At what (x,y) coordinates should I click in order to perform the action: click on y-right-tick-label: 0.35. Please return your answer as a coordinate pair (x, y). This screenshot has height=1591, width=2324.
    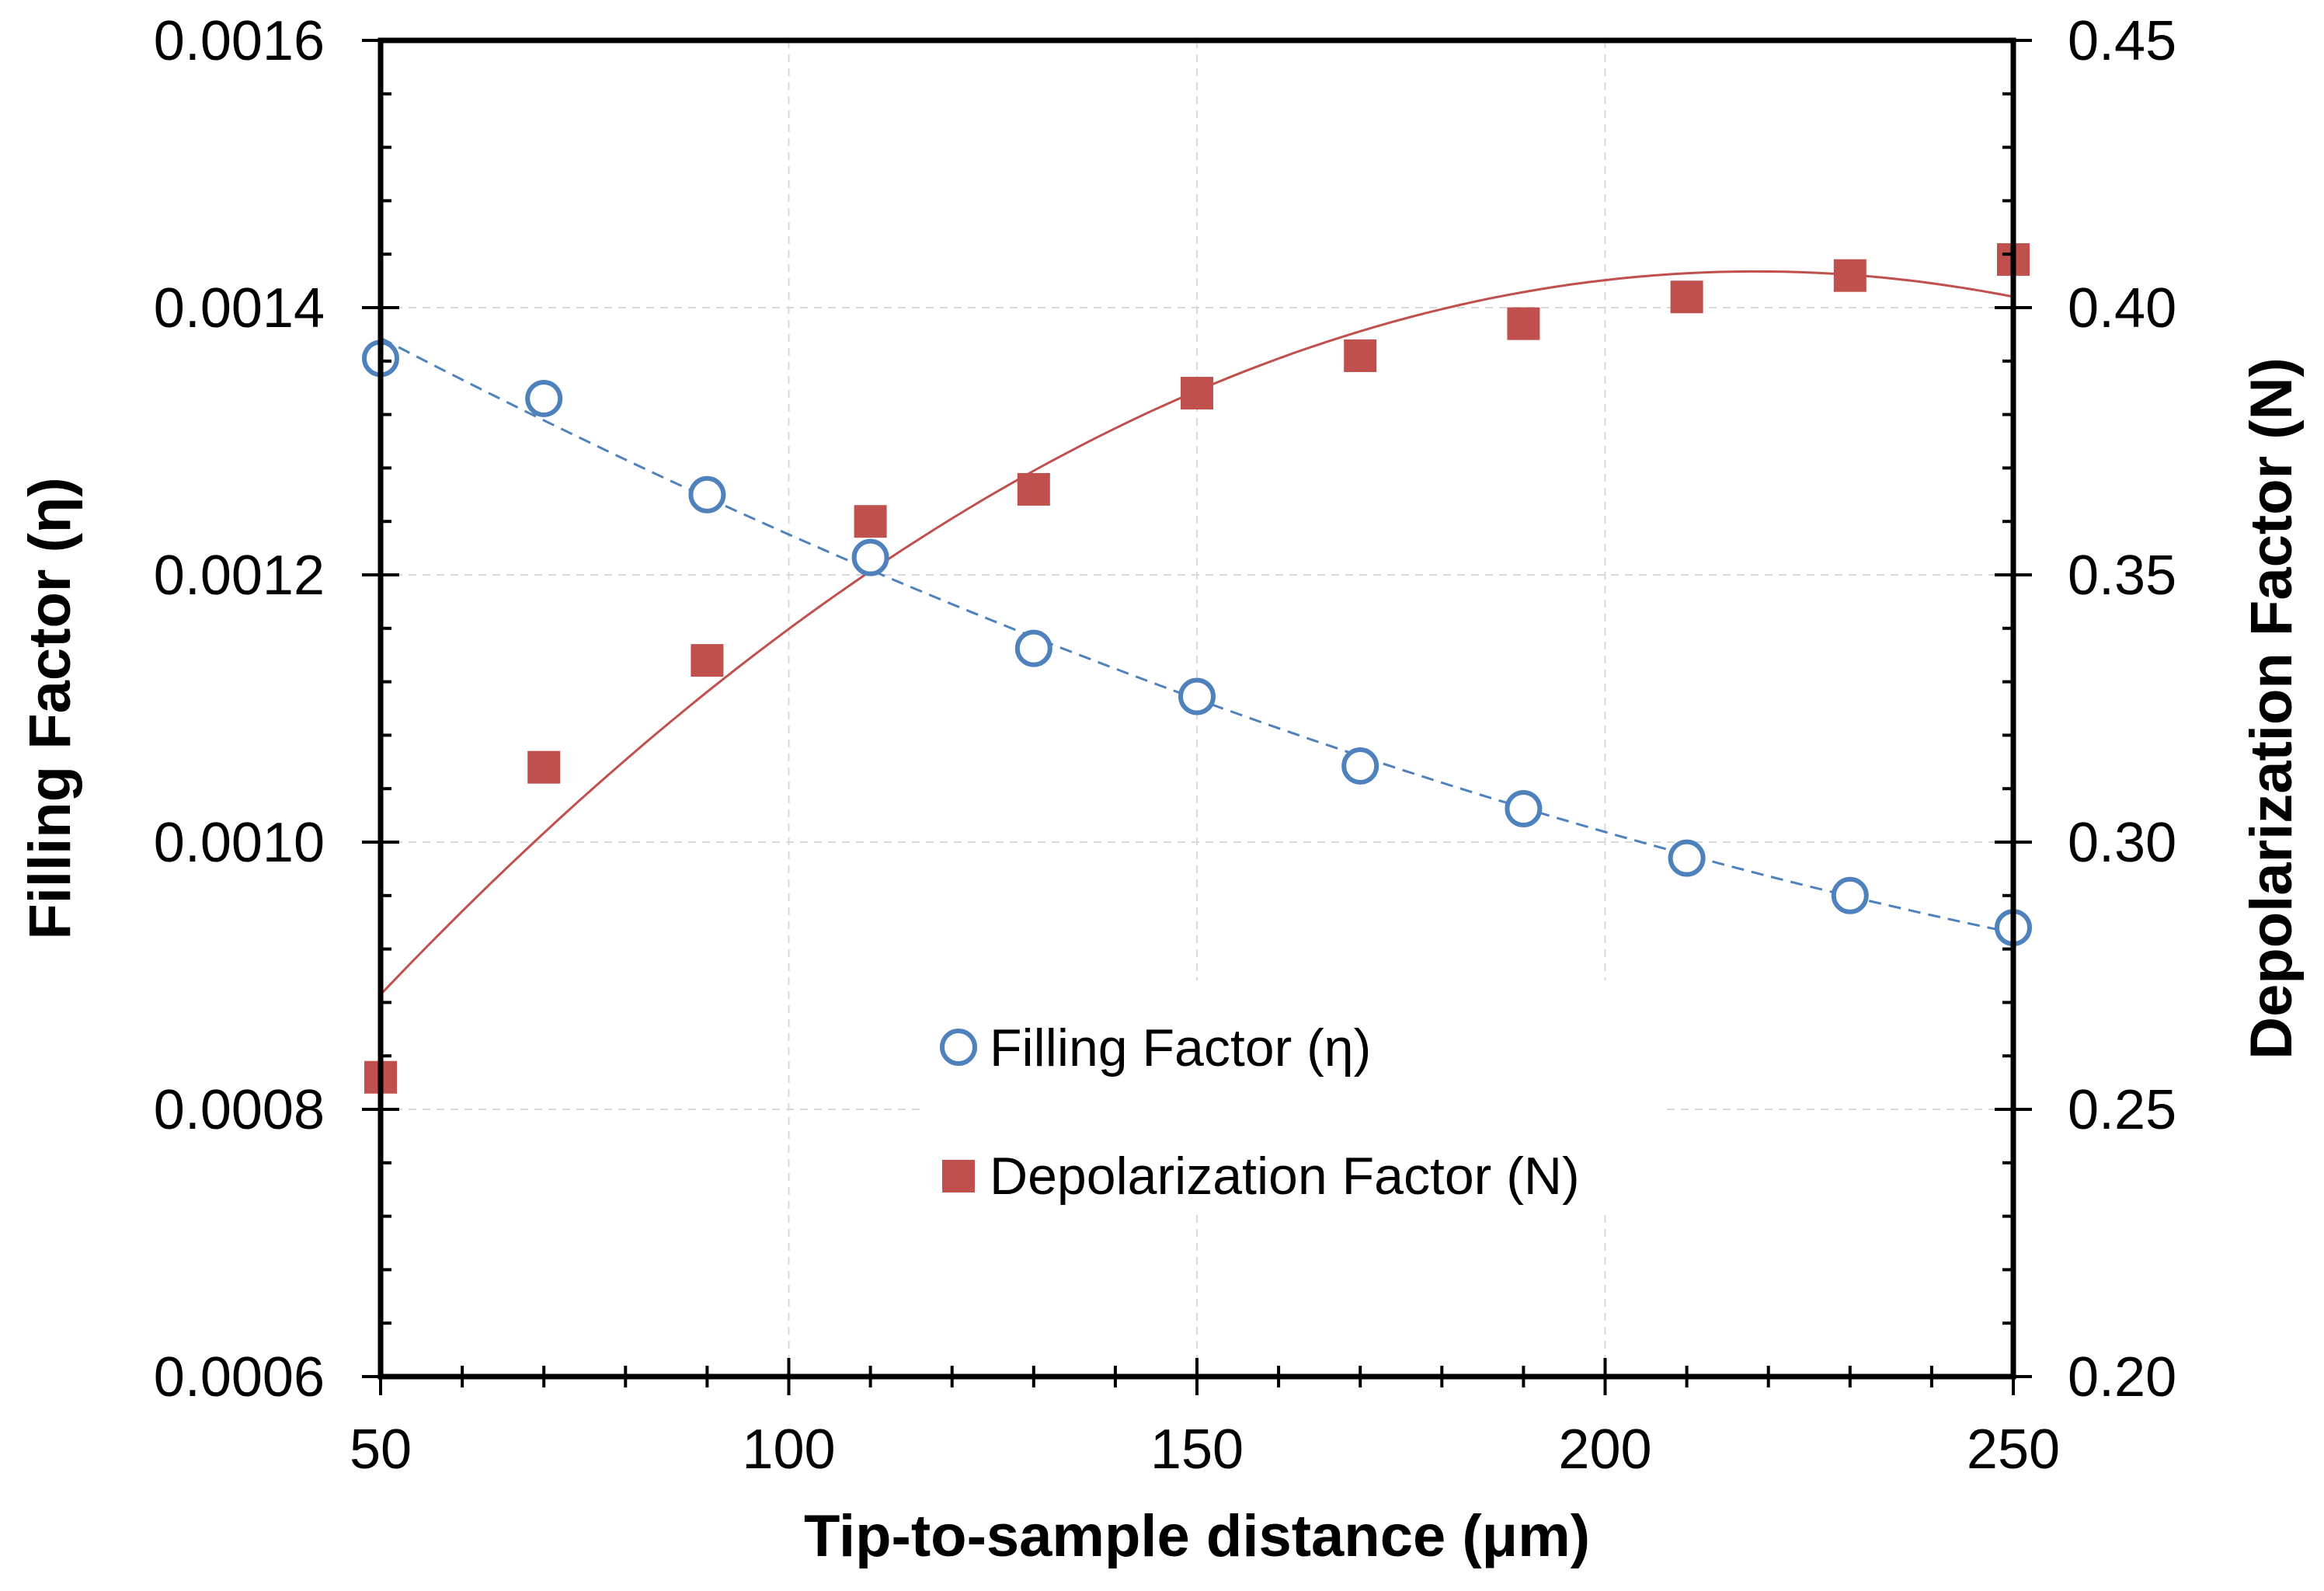
    Looking at the image, I should click on (2122, 576).